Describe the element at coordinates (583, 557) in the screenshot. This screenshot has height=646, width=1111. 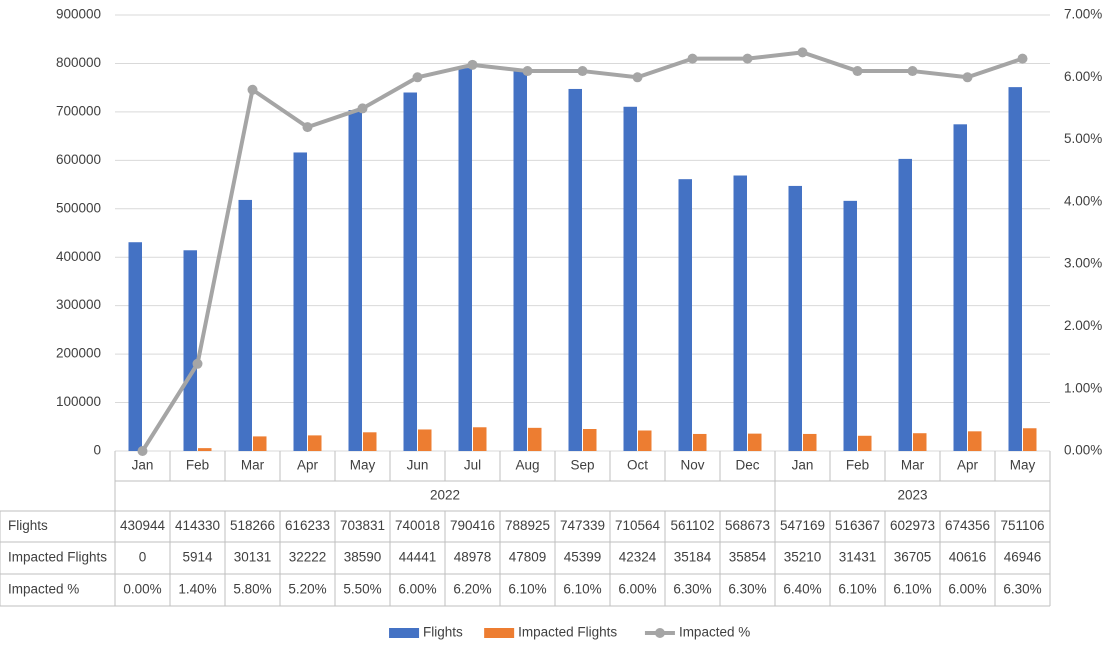
I see `table-cell: 45399` at that location.